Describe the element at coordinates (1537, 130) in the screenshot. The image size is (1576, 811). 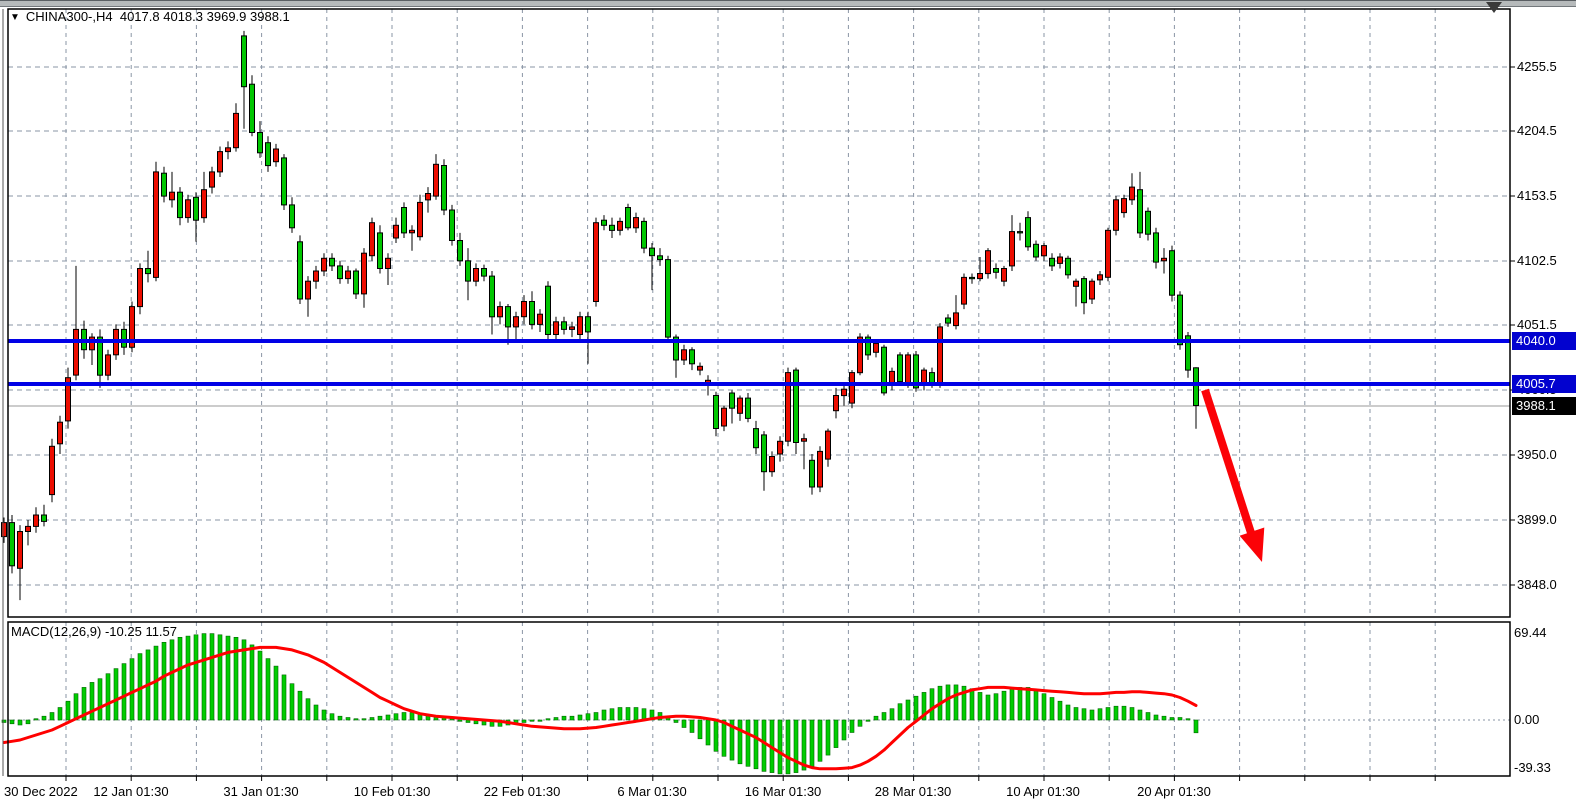
I see `price-axis-label: 4204.5` at that location.